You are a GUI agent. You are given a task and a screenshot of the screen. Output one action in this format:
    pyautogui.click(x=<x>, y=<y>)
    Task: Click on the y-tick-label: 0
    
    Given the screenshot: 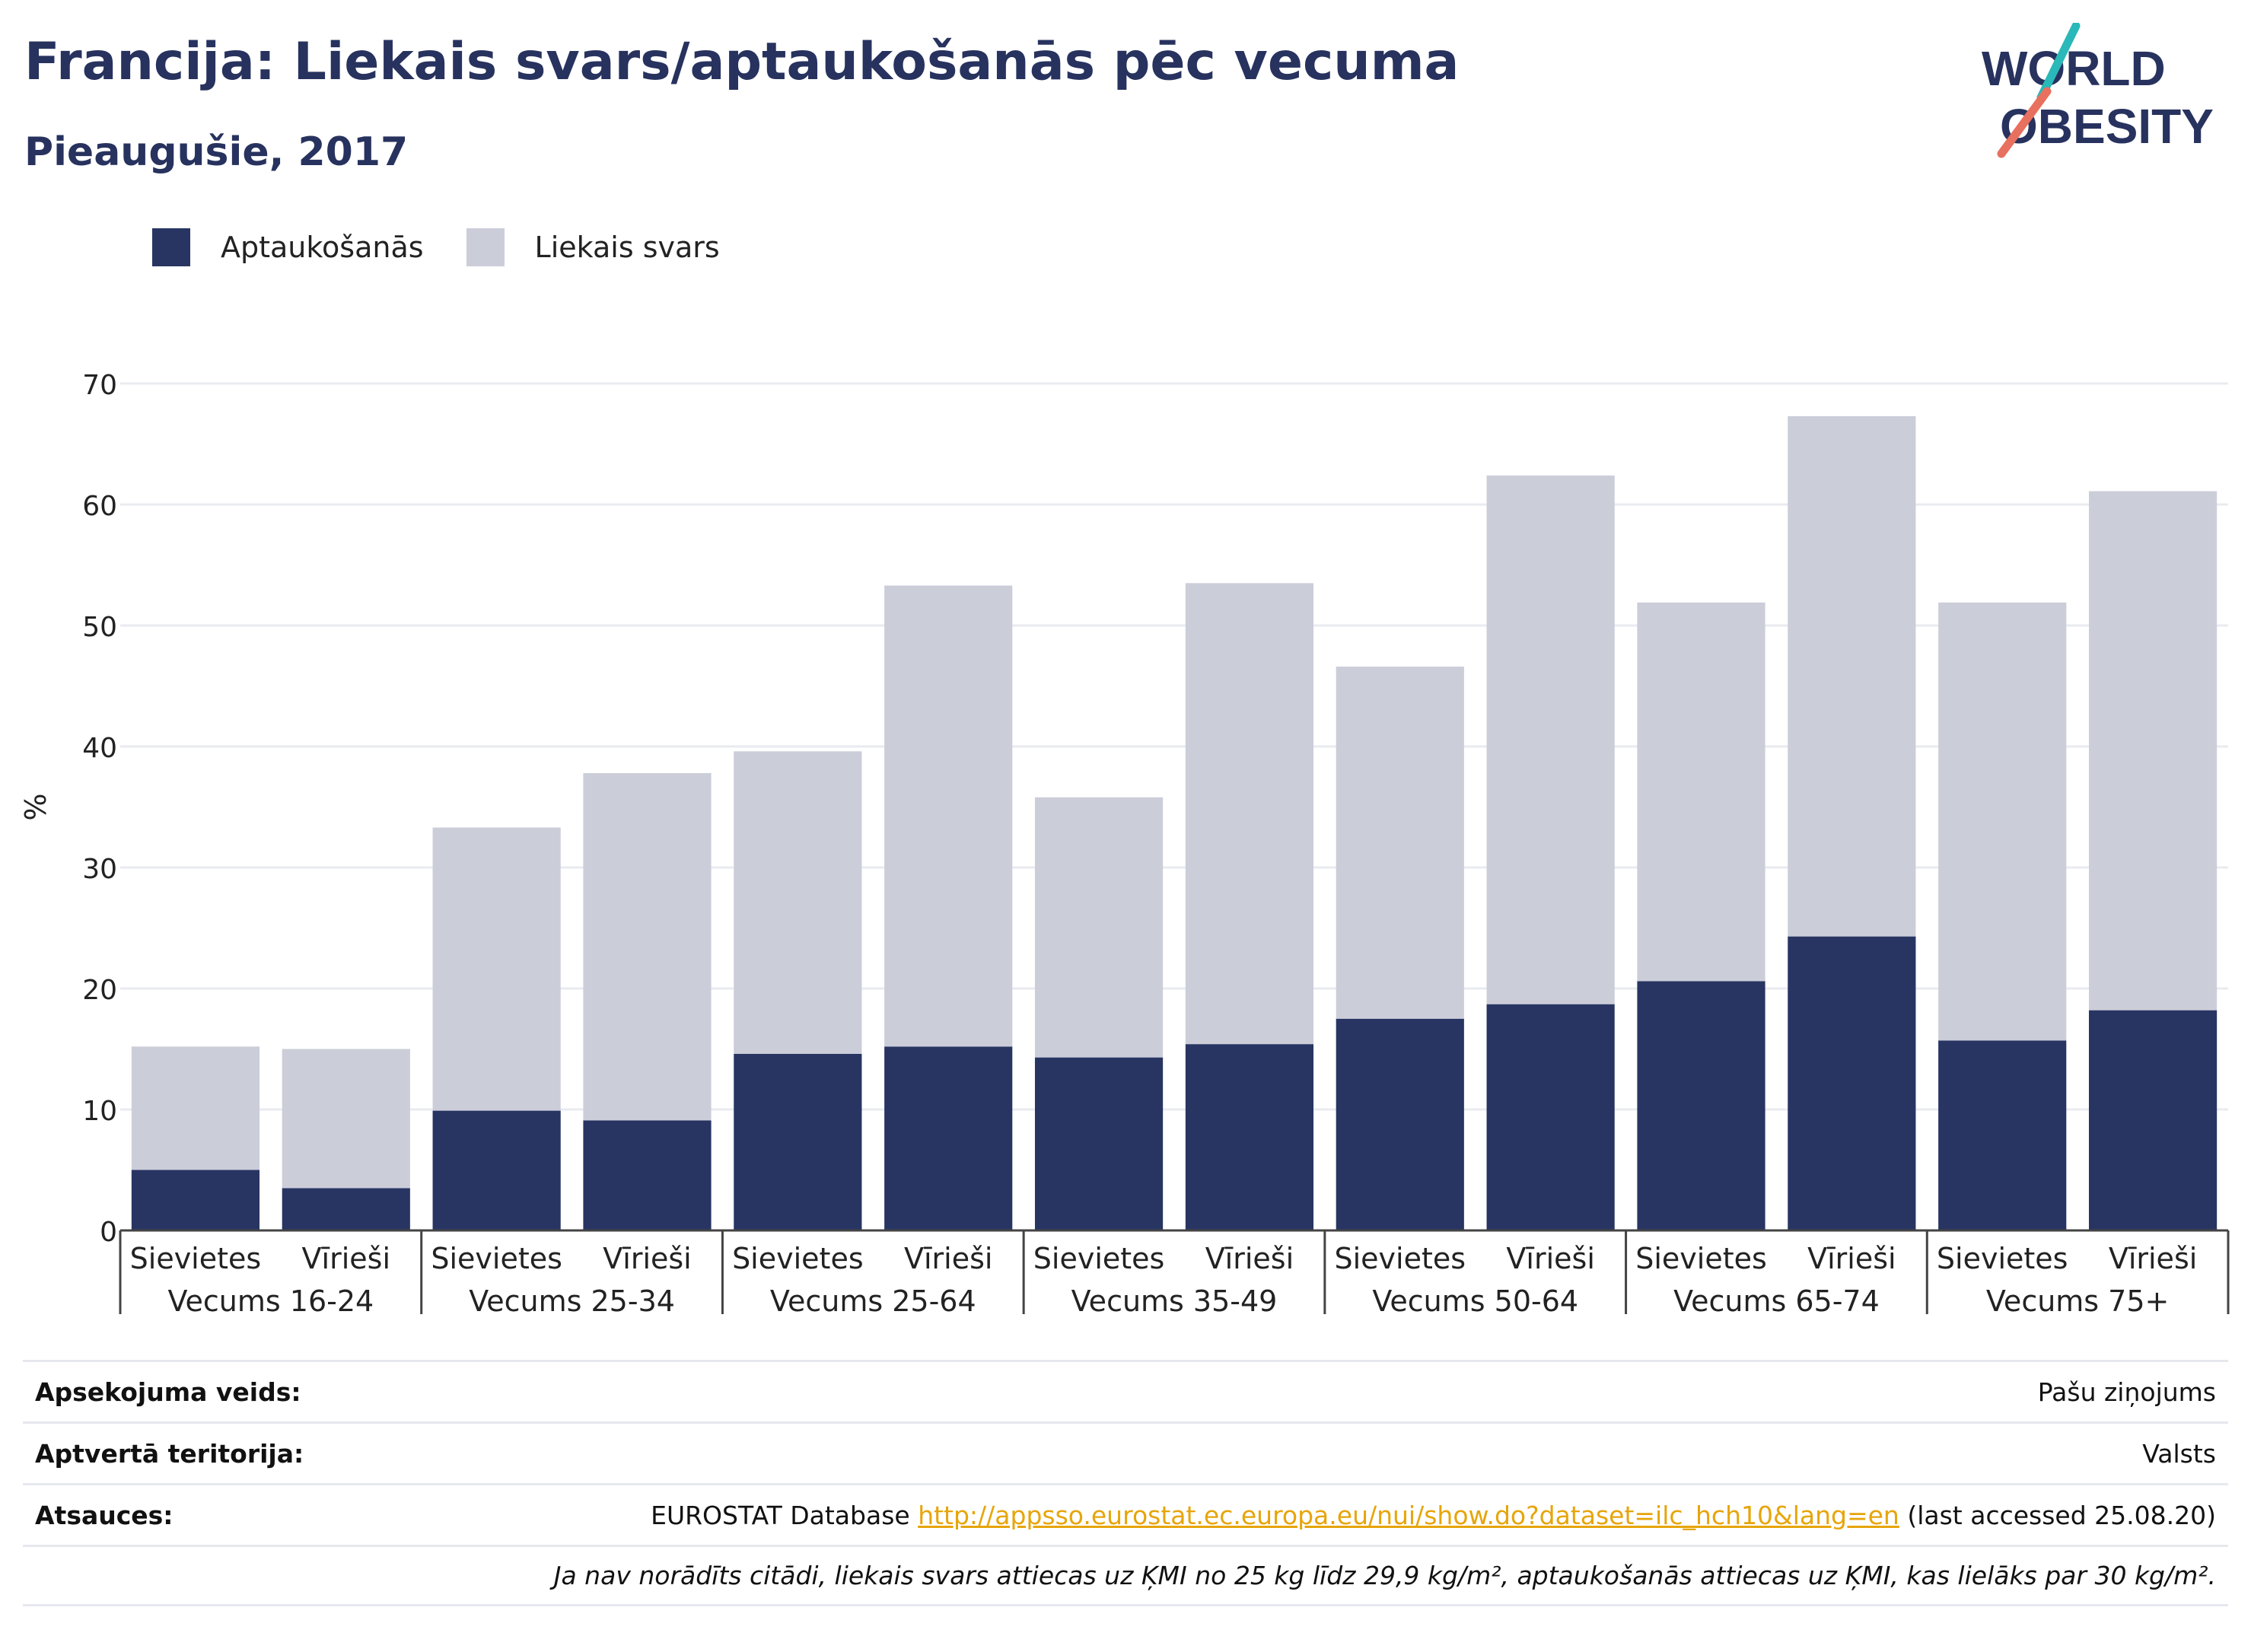 What is the action you would take?
    pyautogui.click(x=108, y=1232)
    